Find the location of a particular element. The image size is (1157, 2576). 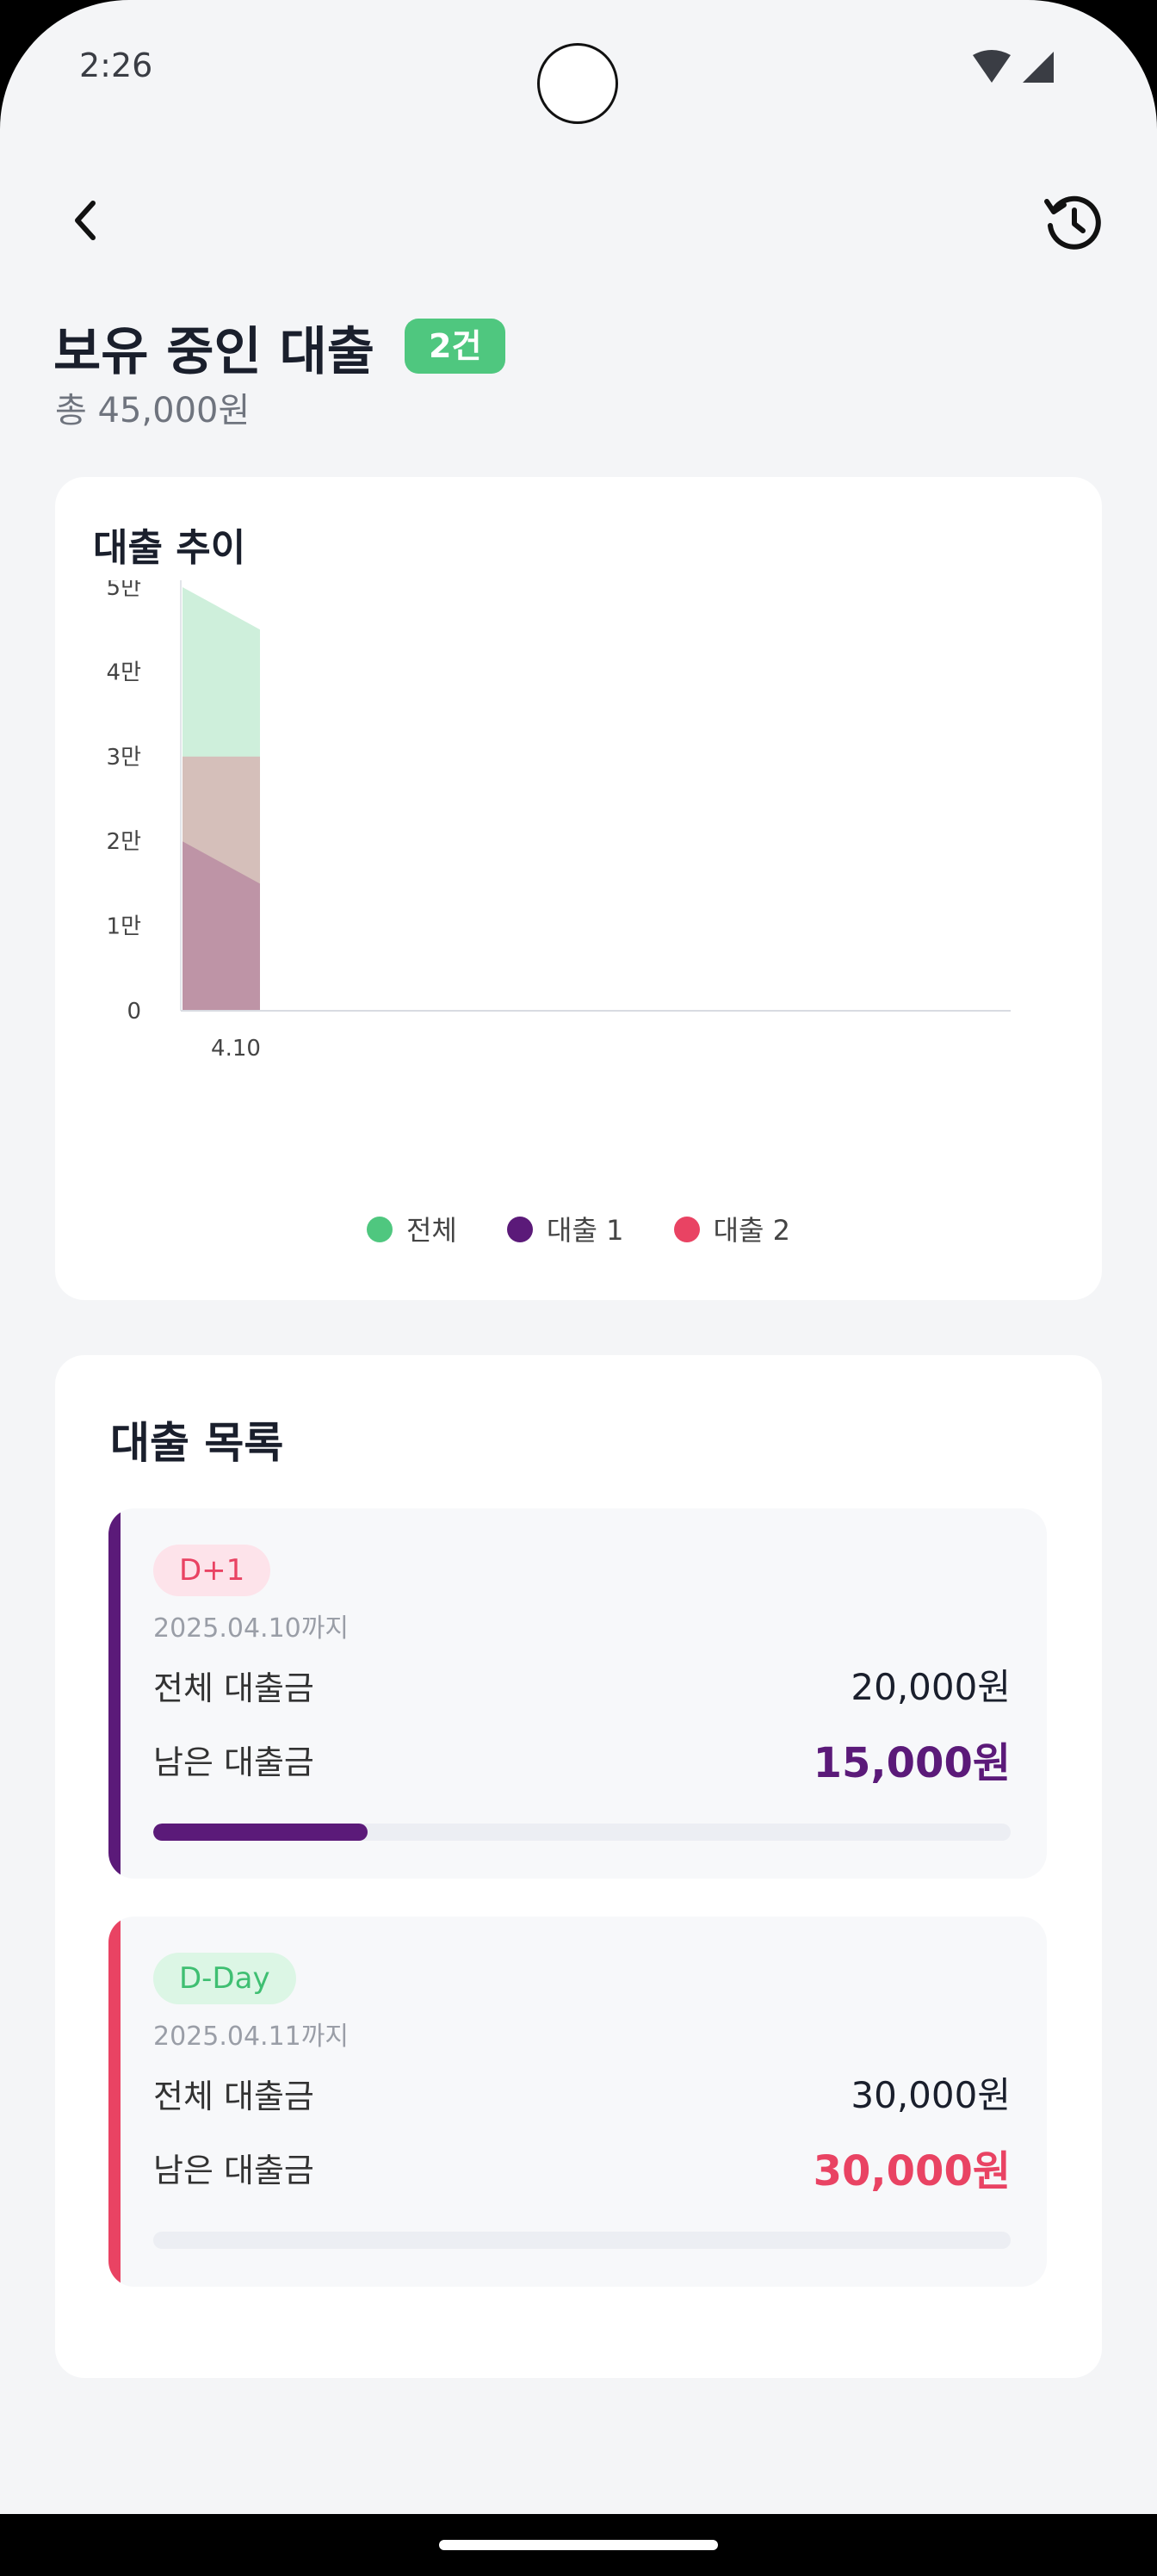

total-loan-value: 20,000원 is located at coordinates (931, 1687).